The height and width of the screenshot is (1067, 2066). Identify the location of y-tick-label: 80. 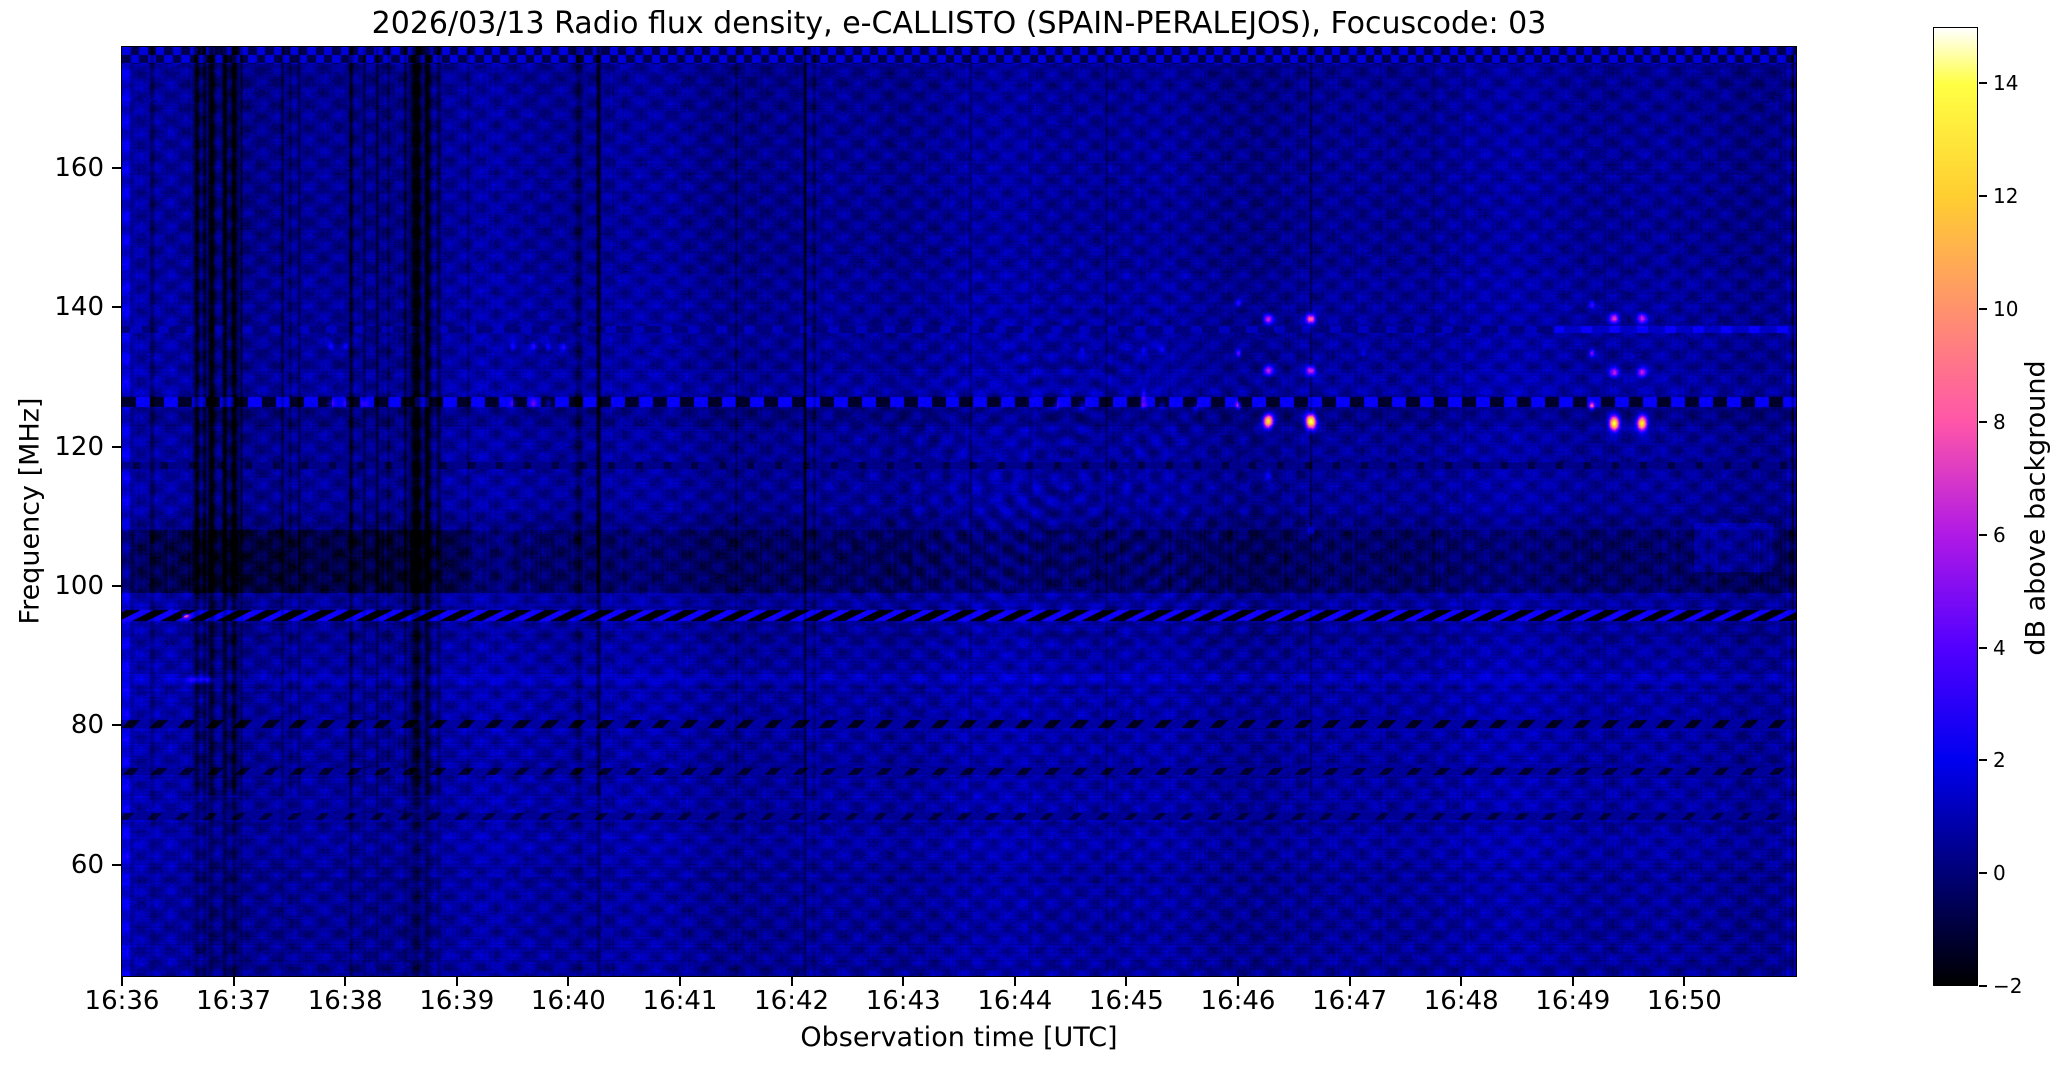
(87, 725).